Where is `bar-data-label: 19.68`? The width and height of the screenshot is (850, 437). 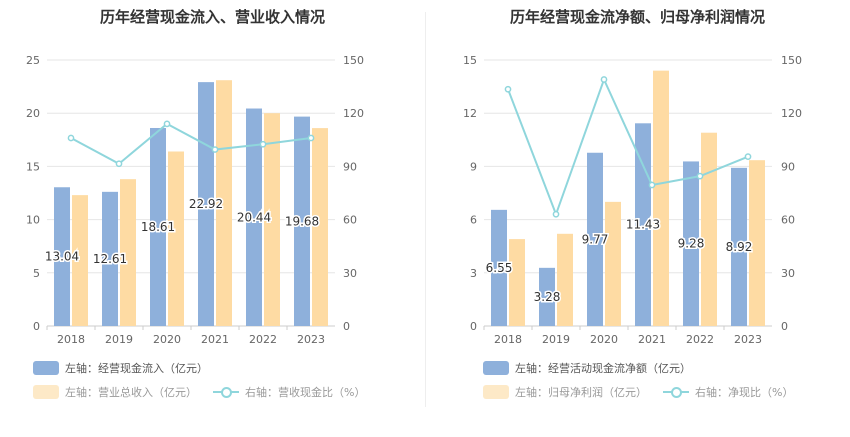 bar-data-label: 19.68 is located at coordinates (302, 221).